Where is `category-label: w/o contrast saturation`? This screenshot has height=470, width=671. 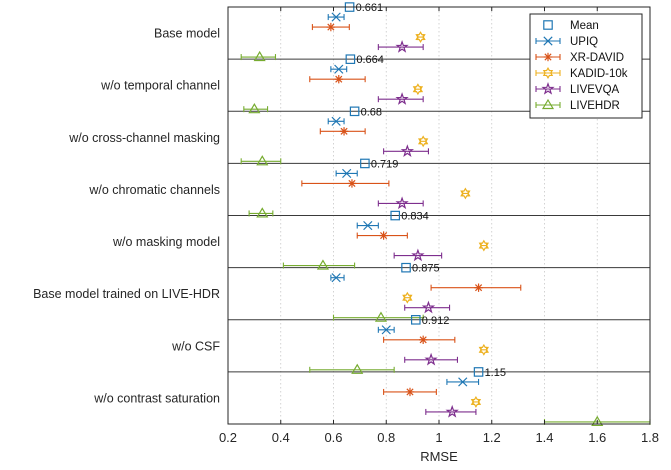
category-label: w/o contrast saturation is located at coordinates (156, 398).